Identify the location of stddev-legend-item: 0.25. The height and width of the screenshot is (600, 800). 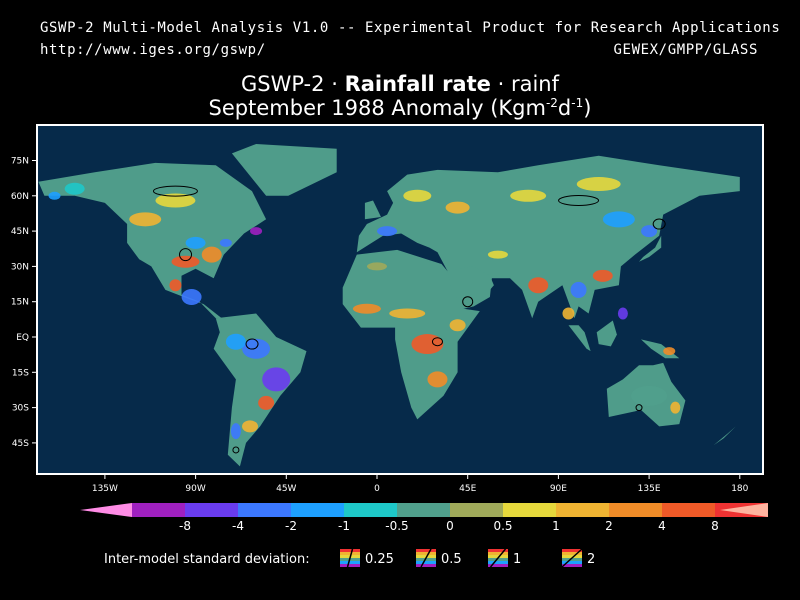
(367, 558).